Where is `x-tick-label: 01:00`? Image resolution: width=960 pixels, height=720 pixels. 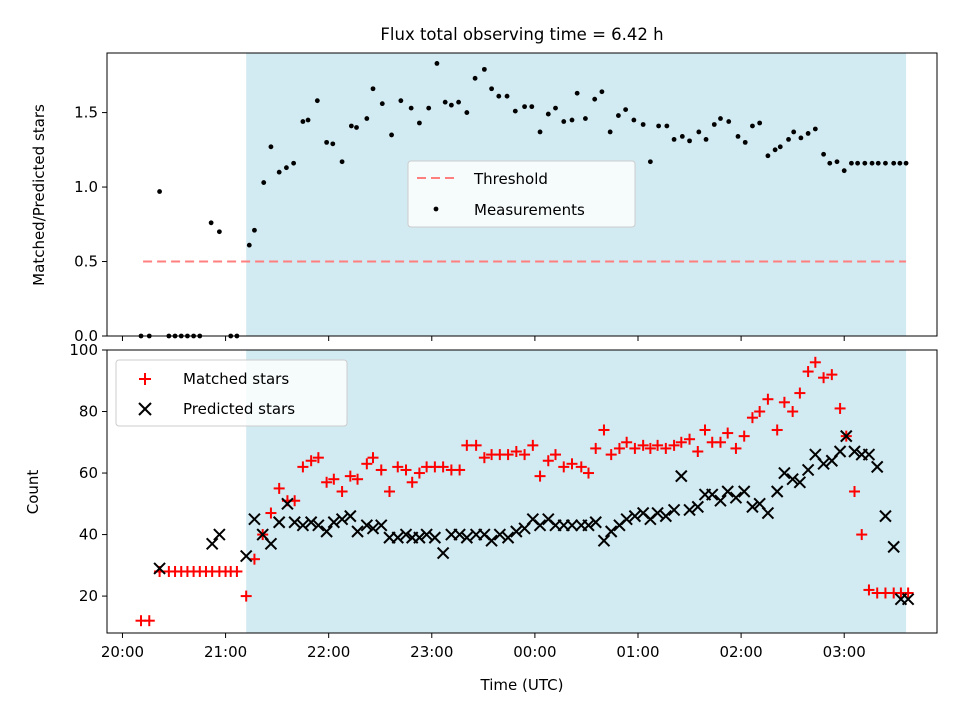
x-tick-label: 01:00 is located at coordinates (637, 652).